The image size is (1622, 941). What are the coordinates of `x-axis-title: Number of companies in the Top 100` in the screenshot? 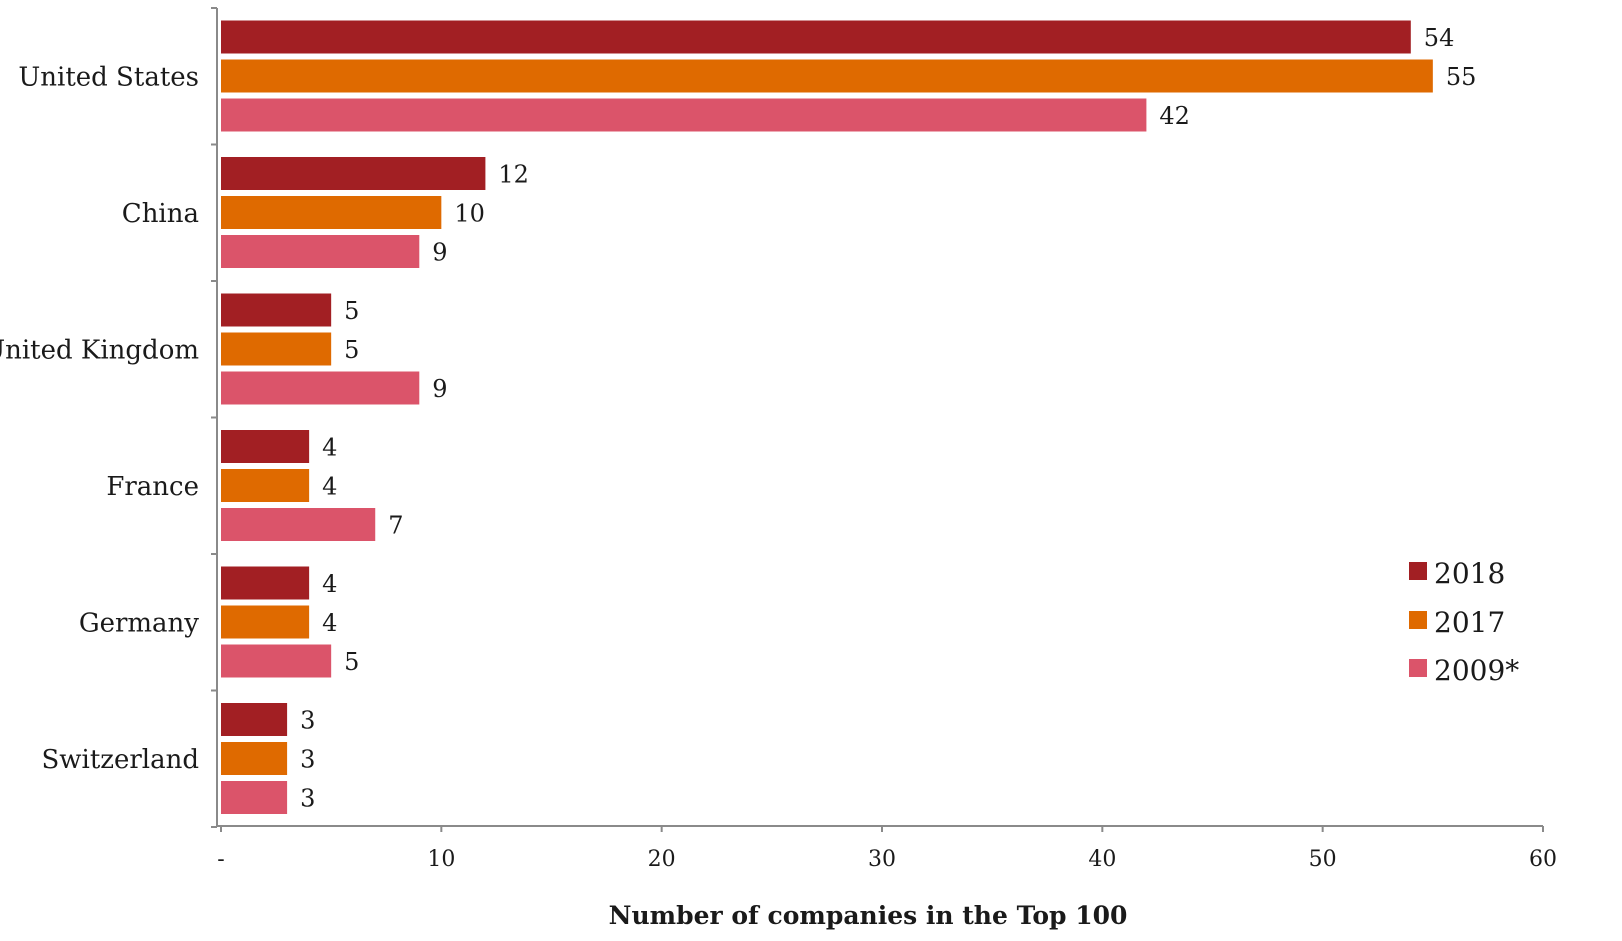 It's located at (868, 915).